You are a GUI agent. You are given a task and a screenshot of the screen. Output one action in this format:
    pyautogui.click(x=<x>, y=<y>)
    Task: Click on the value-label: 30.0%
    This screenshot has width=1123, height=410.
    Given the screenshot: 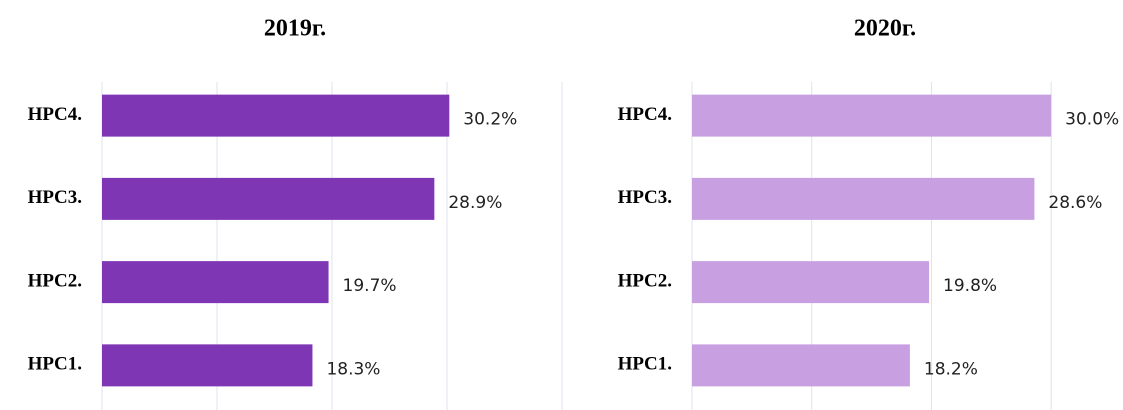 What is the action you would take?
    pyautogui.click(x=1092, y=120)
    